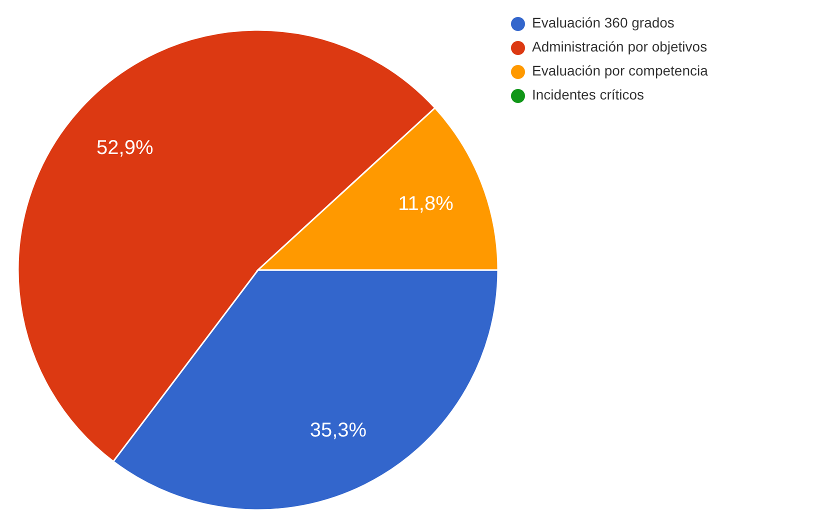 This screenshot has width=836, height=512. What do you see at coordinates (588, 94) in the screenshot?
I see `legend-label: Incidentes críticos` at bounding box center [588, 94].